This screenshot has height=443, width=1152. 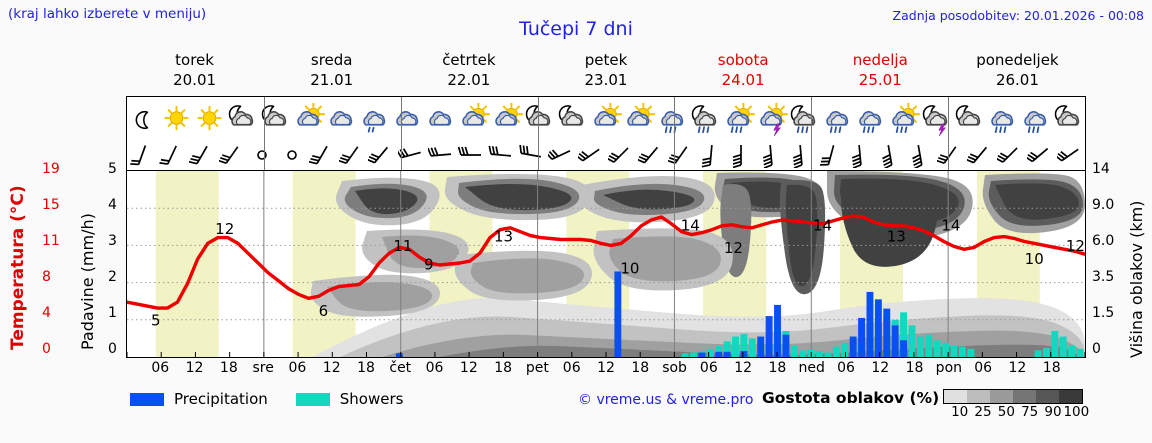 What do you see at coordinates (1103, 241) in the screenshot?
I see `rightticks-2: 6.0` at bounding box center [1103, 241].